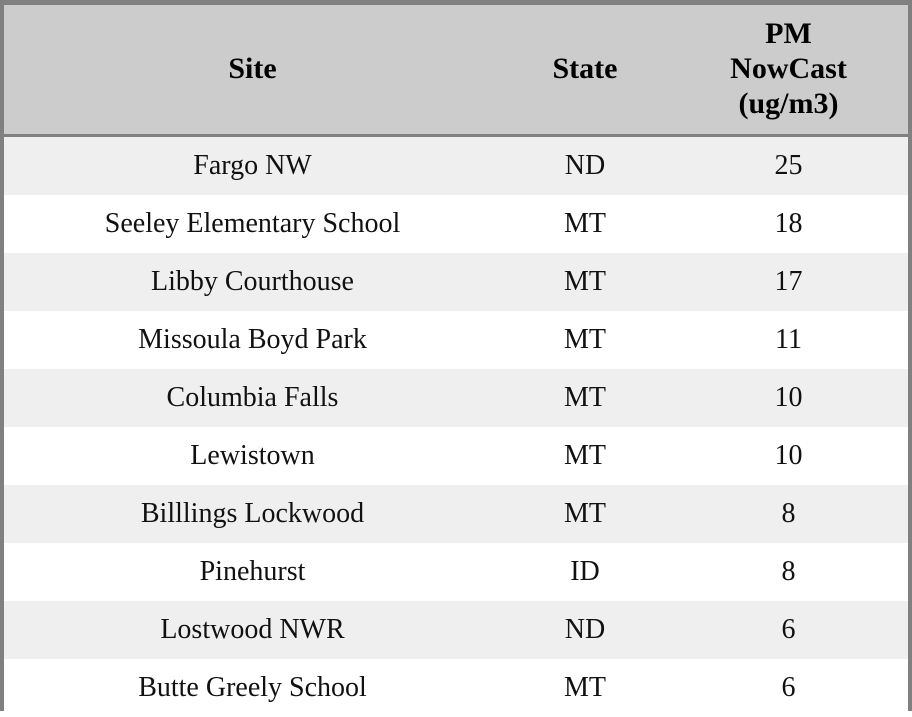 The width and height of the screenshot is (912, 717). I want to click on column-header-site-lines: Site, so click(252, 69).